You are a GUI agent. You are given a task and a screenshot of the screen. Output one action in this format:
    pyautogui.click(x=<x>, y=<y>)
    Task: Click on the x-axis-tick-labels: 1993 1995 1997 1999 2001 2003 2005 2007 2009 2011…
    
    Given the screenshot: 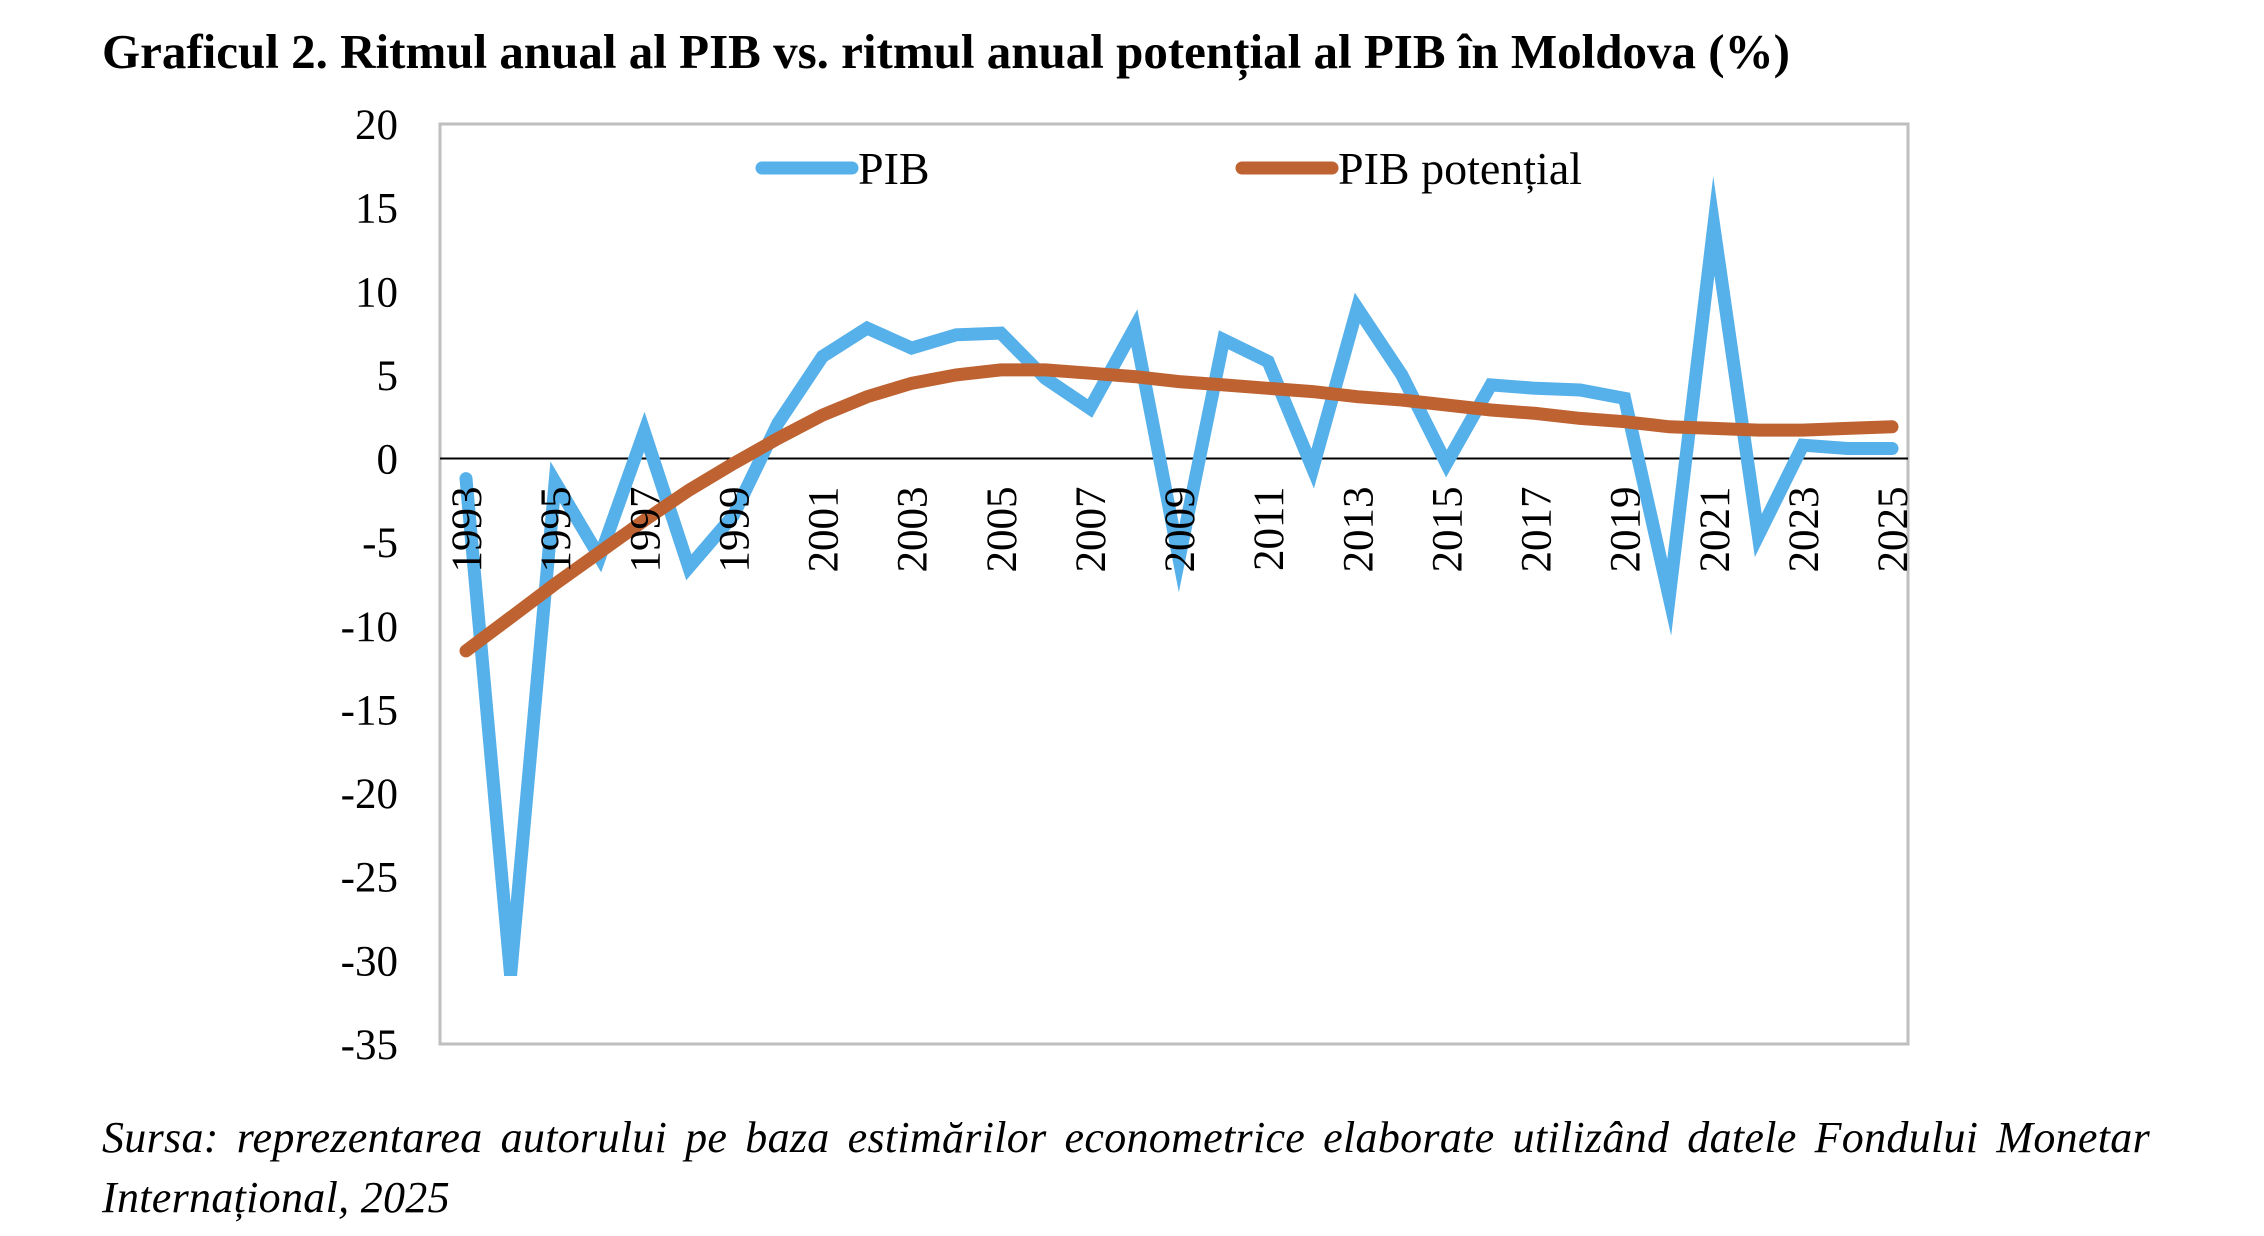 What is the action you would take?
    pyautogui.click(x=1180, y=530)
    